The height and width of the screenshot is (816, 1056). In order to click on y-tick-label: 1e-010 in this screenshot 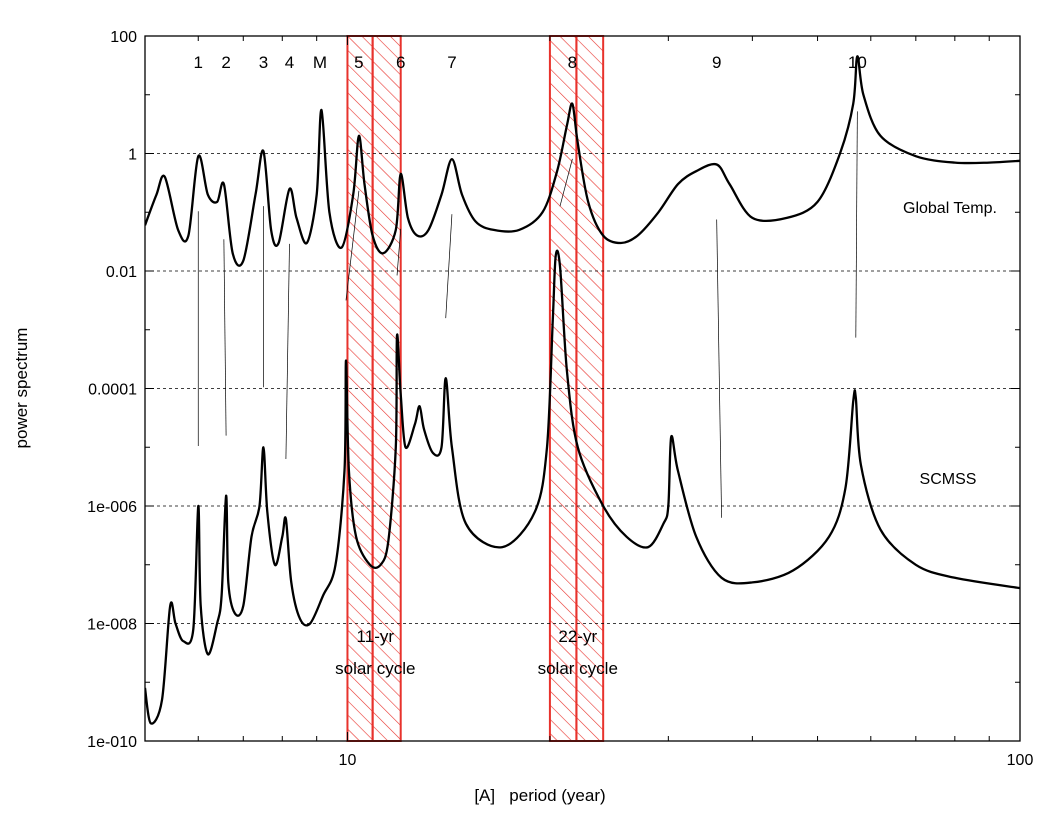, I will do `click(112, 742)`.